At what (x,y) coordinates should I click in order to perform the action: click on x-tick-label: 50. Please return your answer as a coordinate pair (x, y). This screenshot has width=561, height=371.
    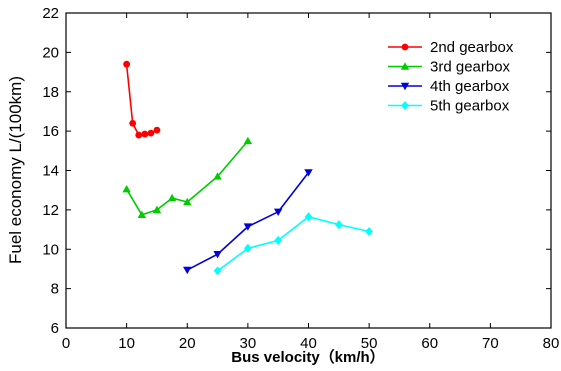
    Looking at the image, I should click on (369, 343).